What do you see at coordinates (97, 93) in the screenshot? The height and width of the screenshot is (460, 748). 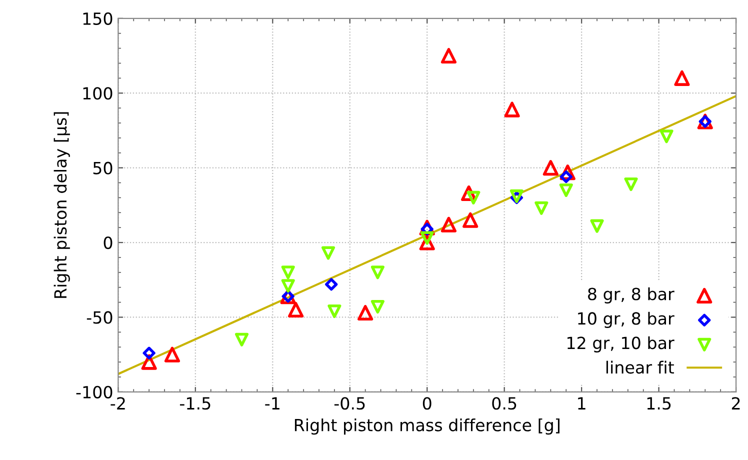 I see `y-tick-label: 100` at bounding box center [97, 93].